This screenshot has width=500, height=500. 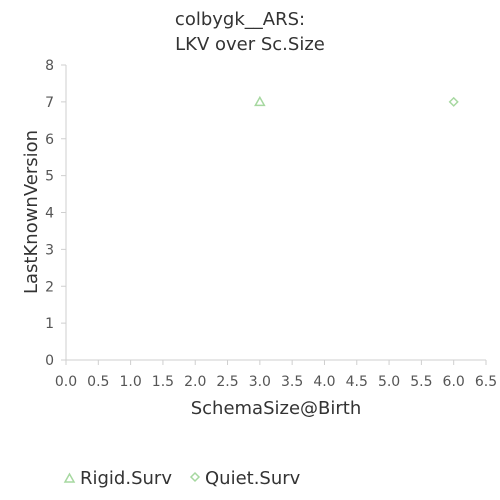 I want to click on triangle-marker-icon, so click(x=69, y=477).